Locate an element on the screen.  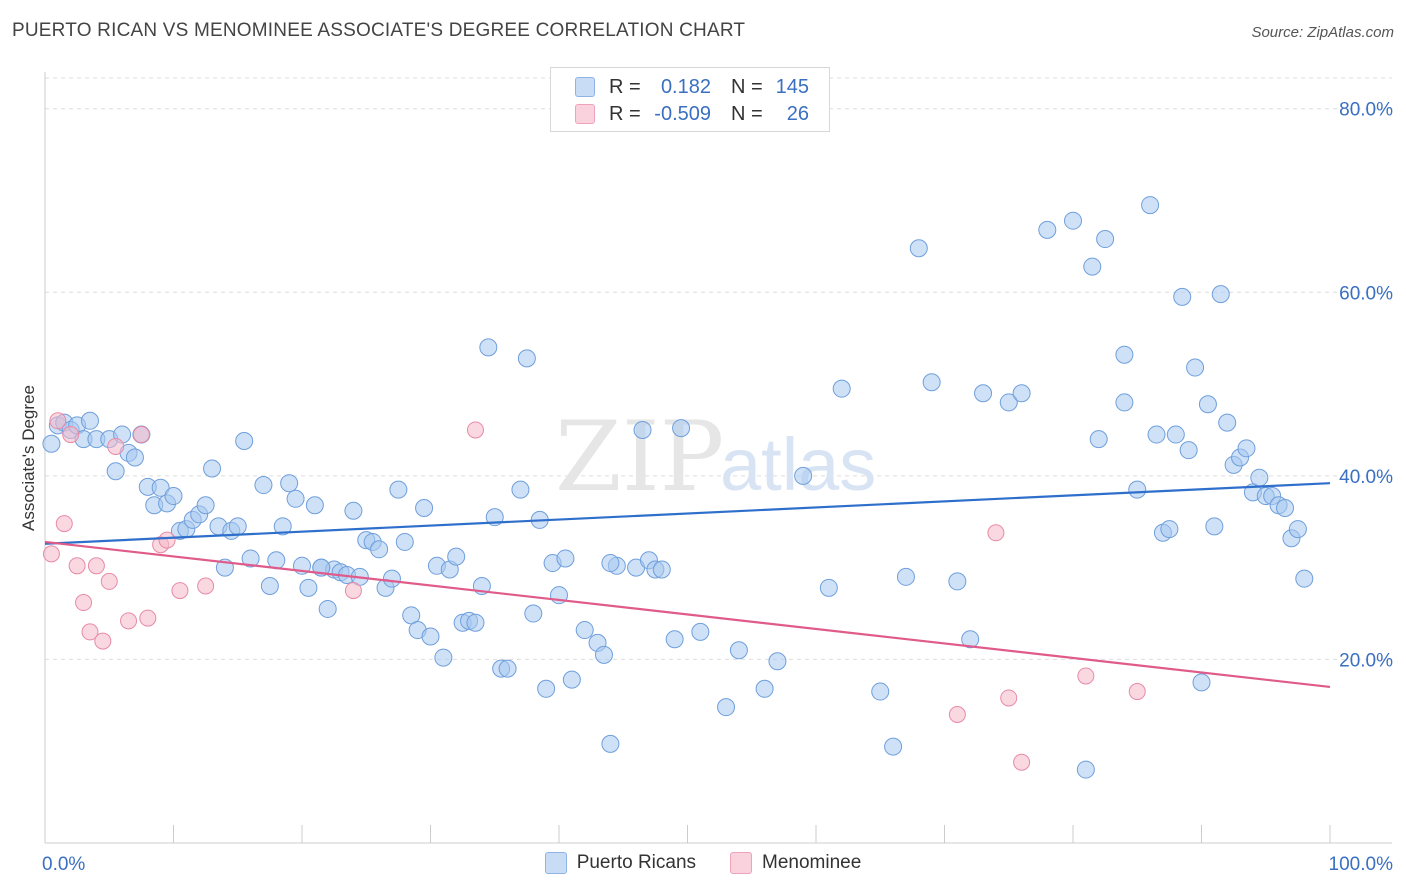
y-tick-label: 60.0% is located at coordinates (1366, 293).